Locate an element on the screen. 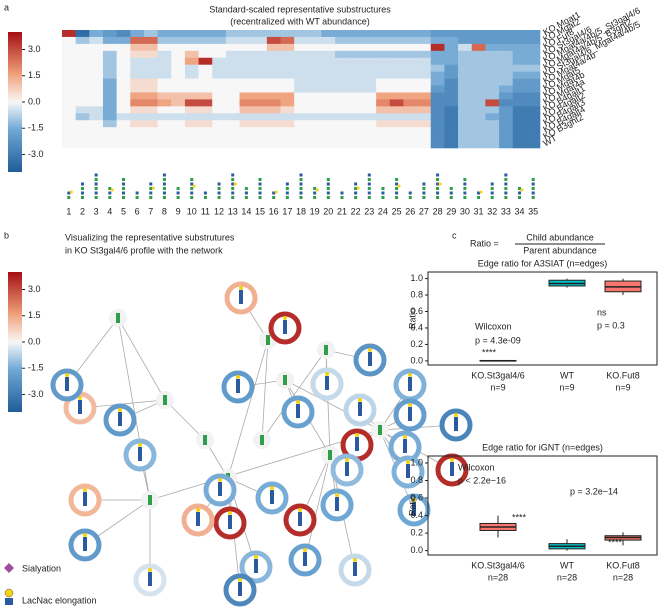 The height and width of the screenshot is (611, 667). panel-label: a is located at coordinates (6, 7).